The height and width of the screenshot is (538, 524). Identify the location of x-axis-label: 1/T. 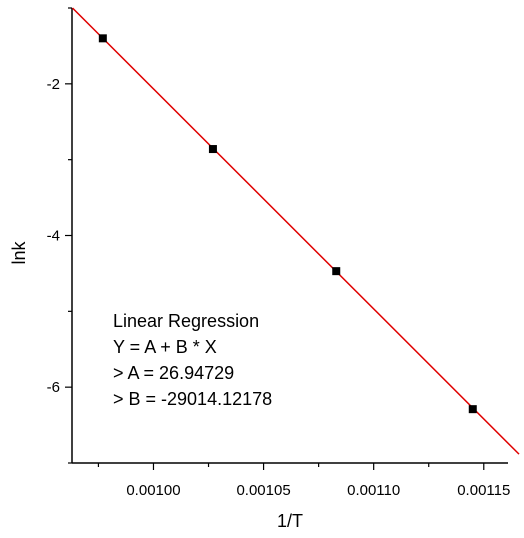
(290, 521).